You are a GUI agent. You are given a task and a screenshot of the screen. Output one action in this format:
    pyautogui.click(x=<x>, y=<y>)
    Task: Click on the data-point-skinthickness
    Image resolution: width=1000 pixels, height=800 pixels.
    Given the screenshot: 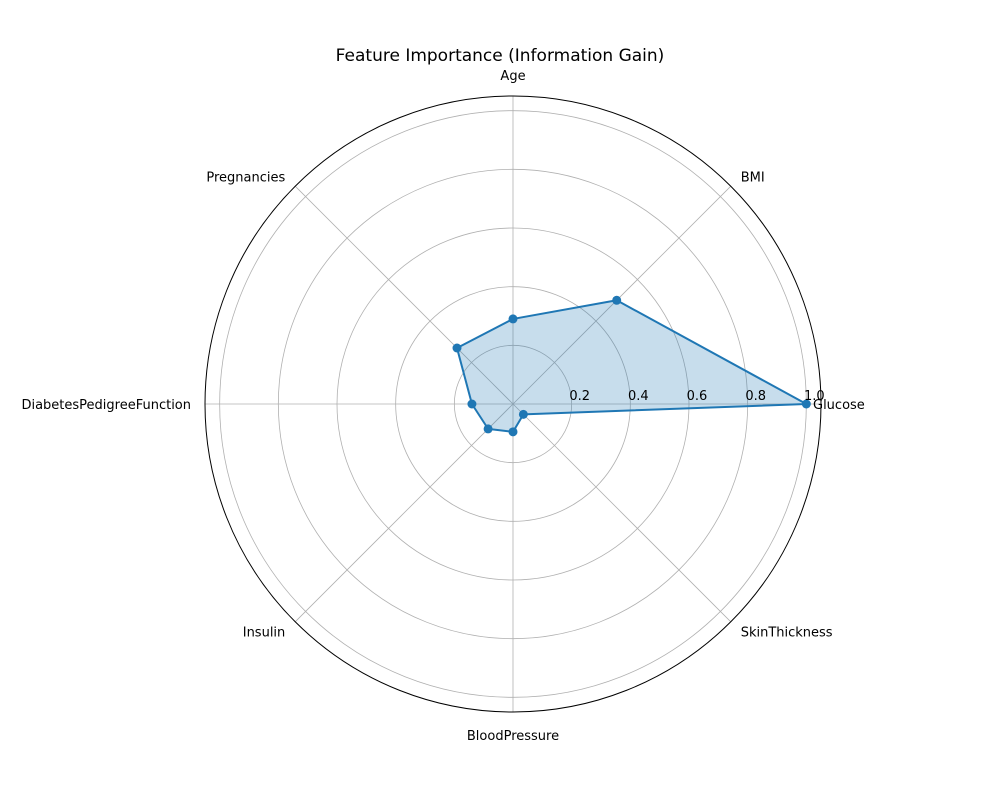 What is the action you would take?
    pyautogui.click(x=523, y=414)
    